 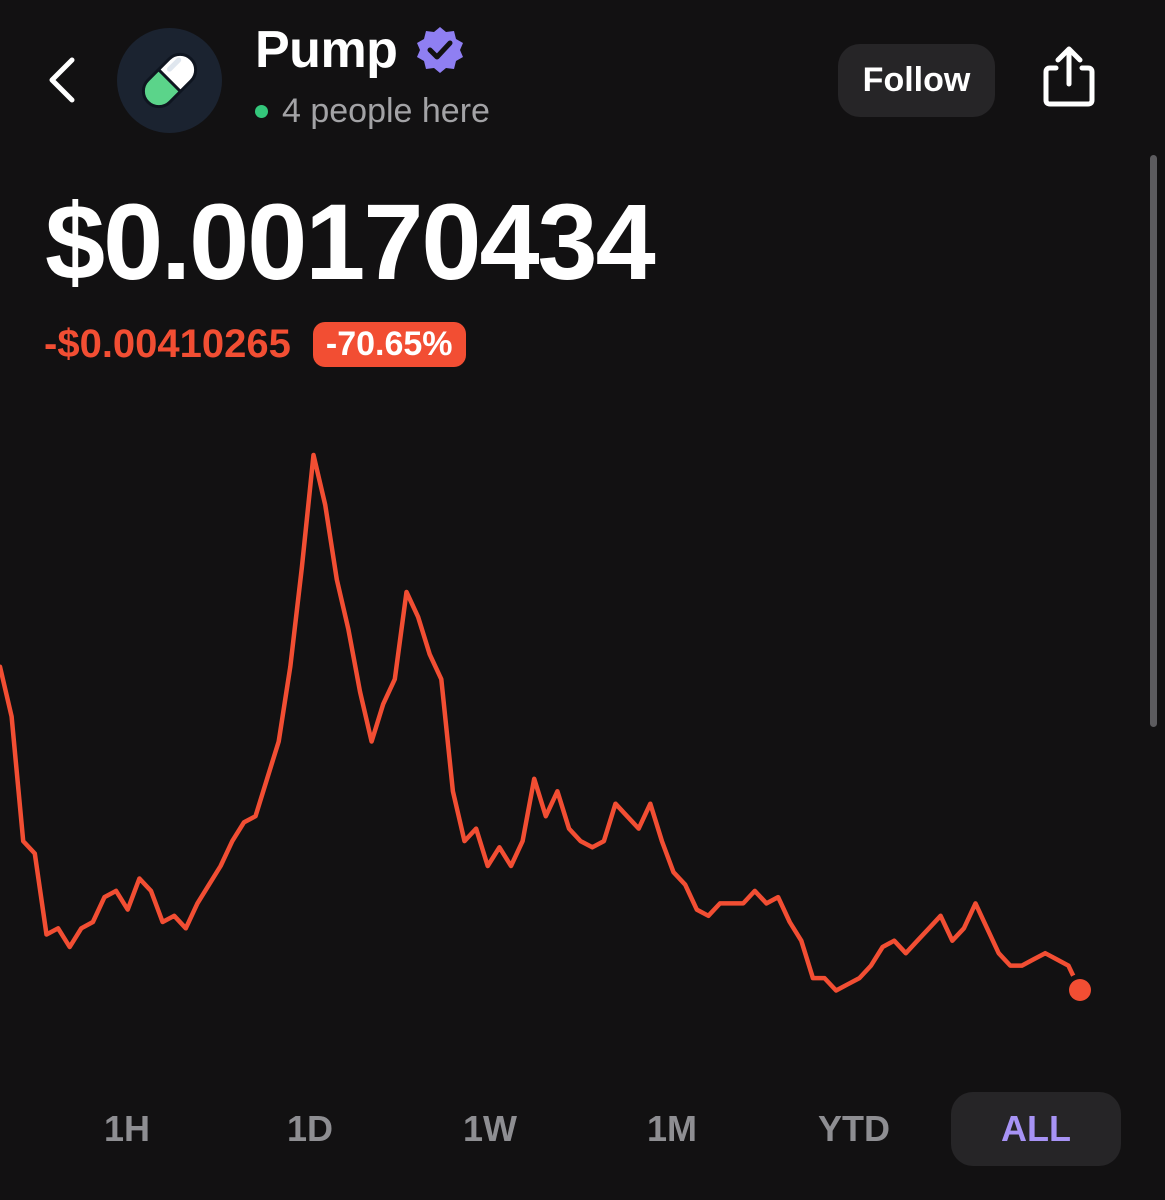 I want to click on price-change-percent-badge: -70.65%, so click(x=389, y=344).